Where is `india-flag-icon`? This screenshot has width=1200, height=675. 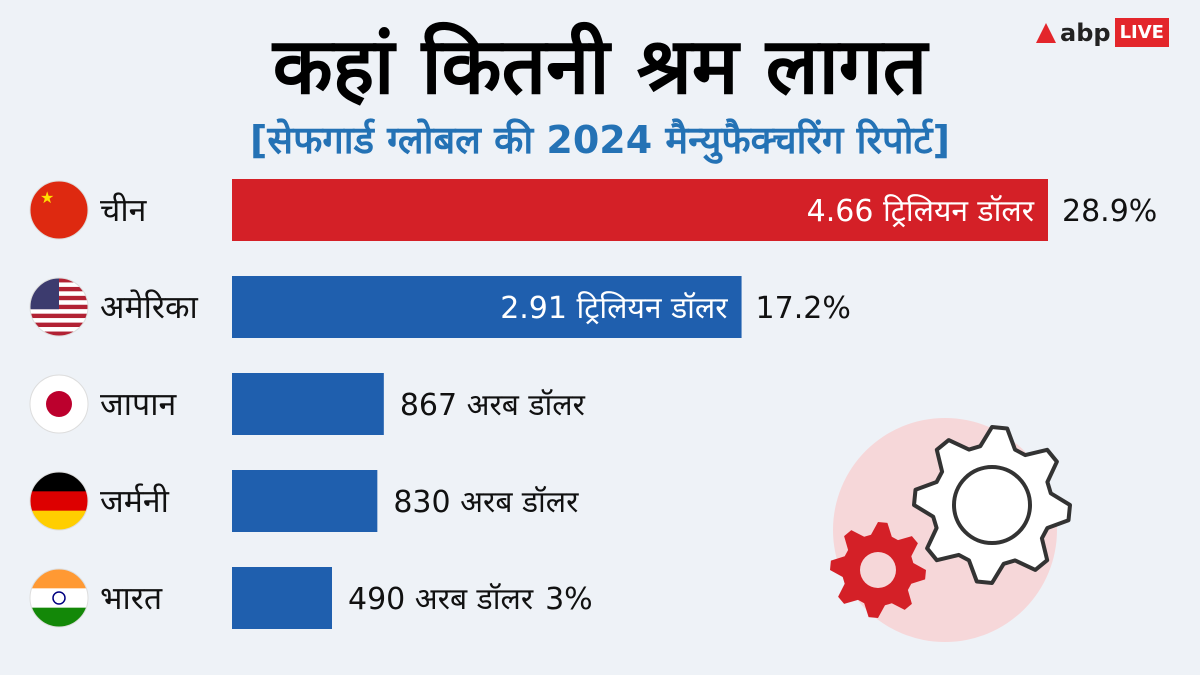
india-flag-icon is located at coordinates (59, 598).